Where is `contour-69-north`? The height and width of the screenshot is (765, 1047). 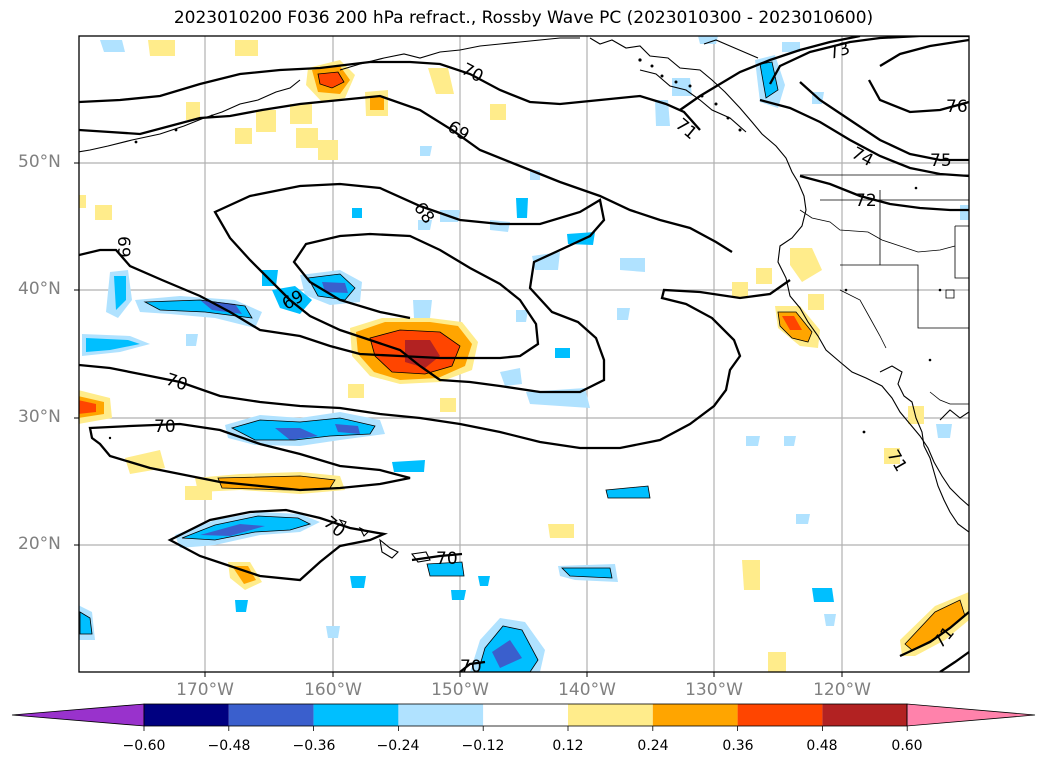 contour-69-north is located at coordinates (406, 173).